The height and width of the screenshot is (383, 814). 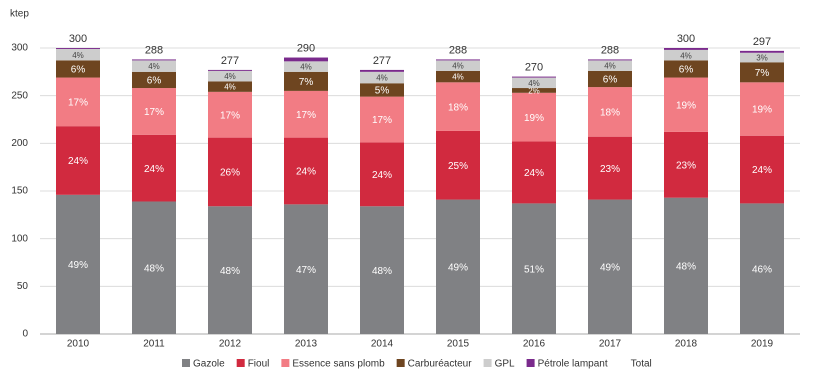 What do you see at coordinates (230, 61) in the screenshot?
I see `total-label: 277` at bounding box center [230, 61].